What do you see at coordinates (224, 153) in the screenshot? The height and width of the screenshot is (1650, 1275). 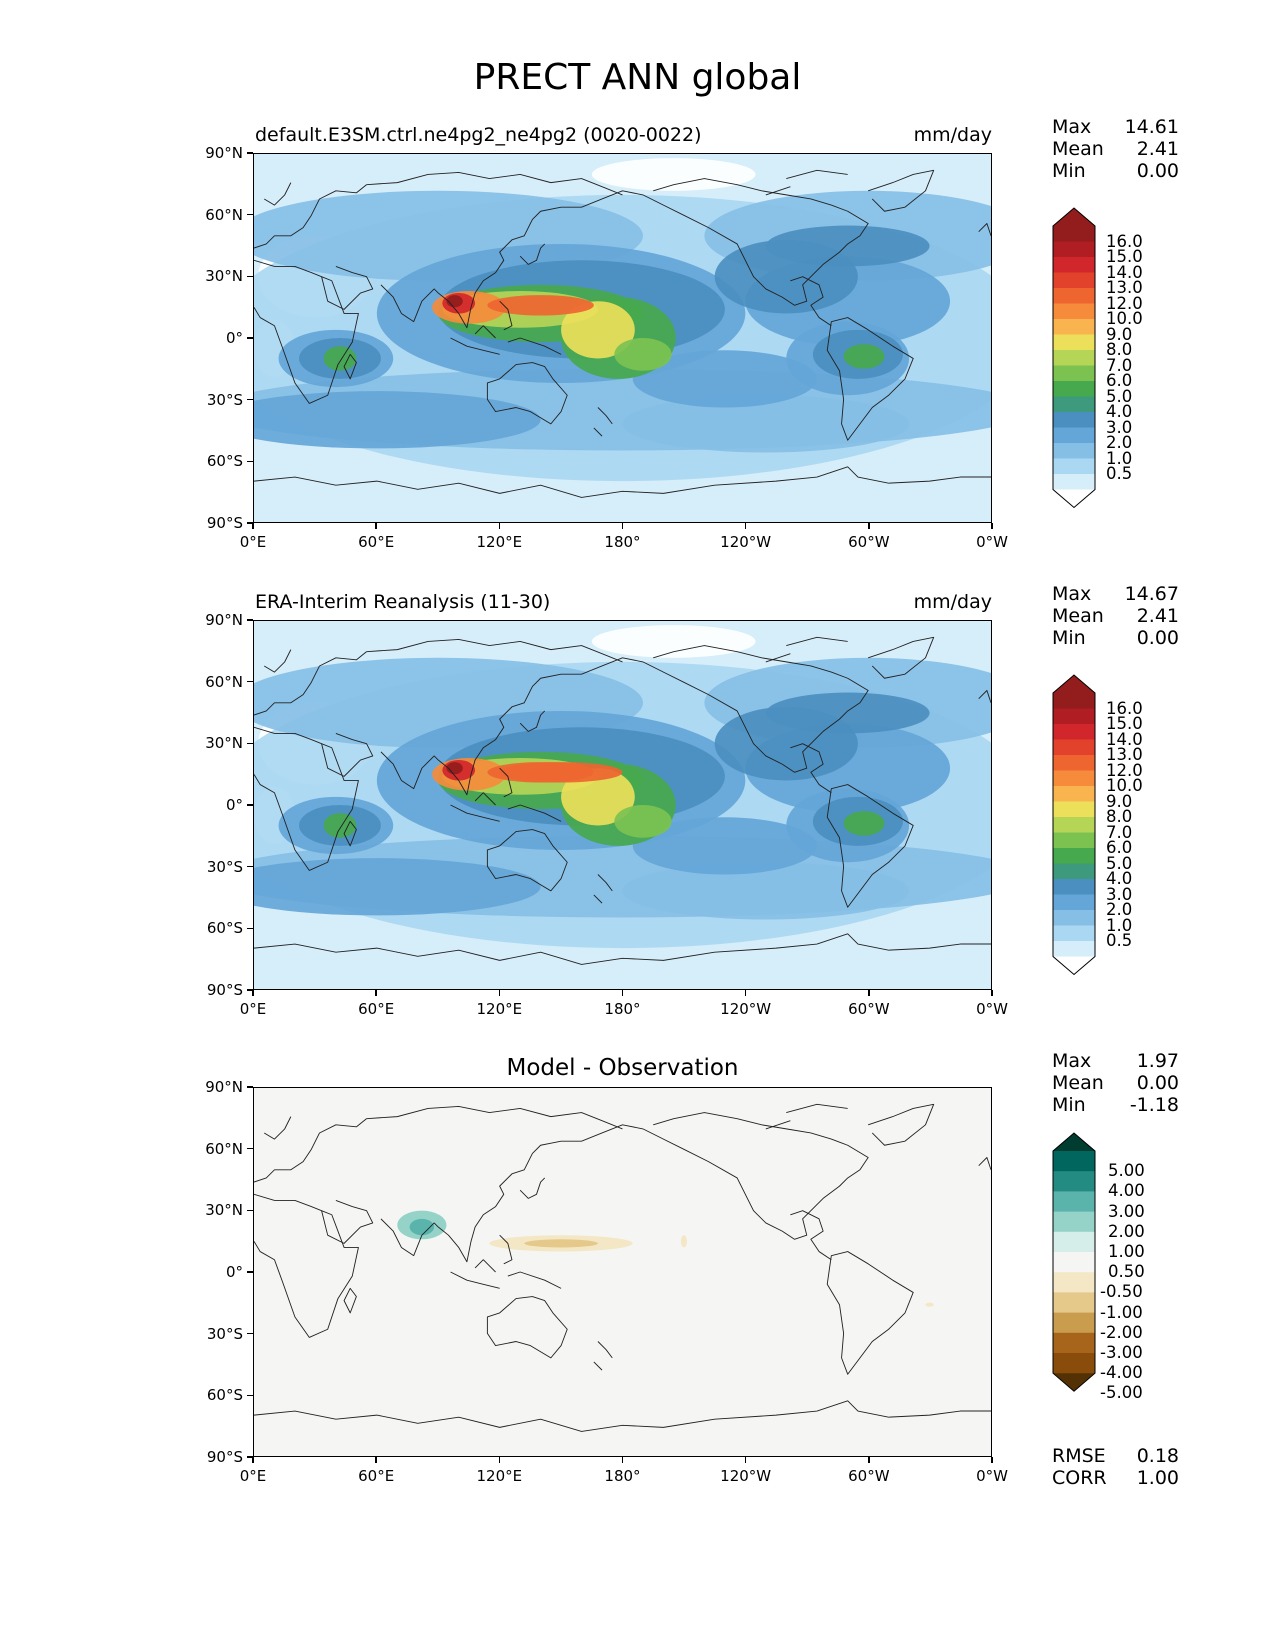 I see `y-tick-label: 90°N` at bounding box center [224, 153].